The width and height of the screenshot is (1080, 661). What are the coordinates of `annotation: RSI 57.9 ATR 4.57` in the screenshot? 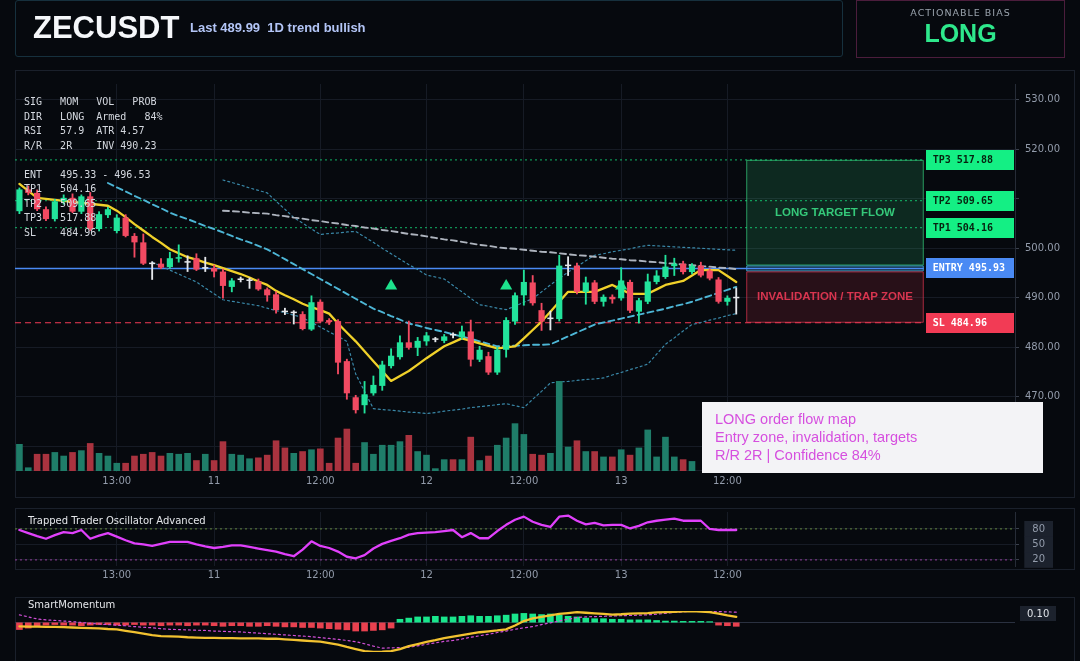 It's located at (85, 131).